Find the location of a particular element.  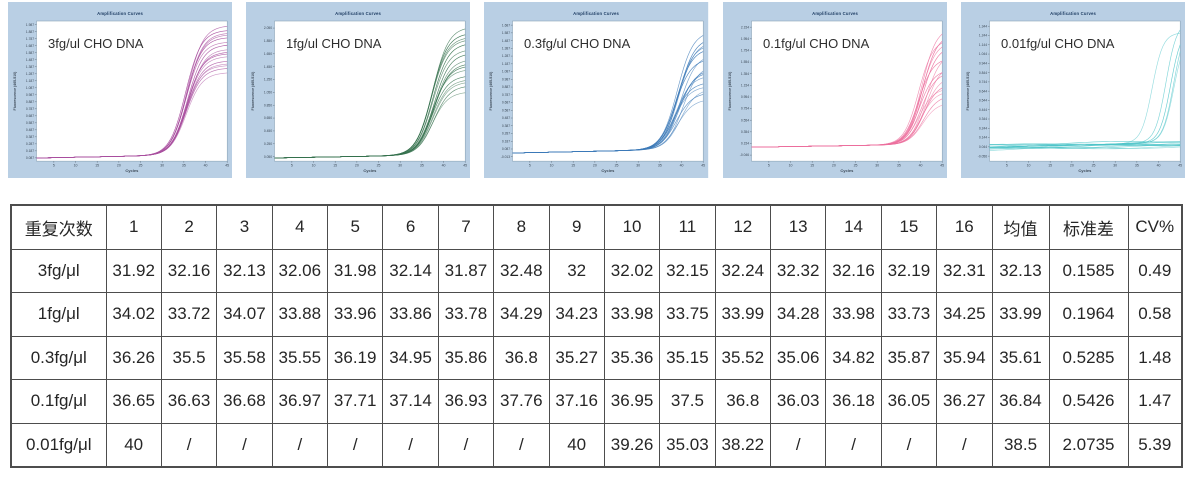

svg-text: 2.154 is located at coordinates (744, 27).